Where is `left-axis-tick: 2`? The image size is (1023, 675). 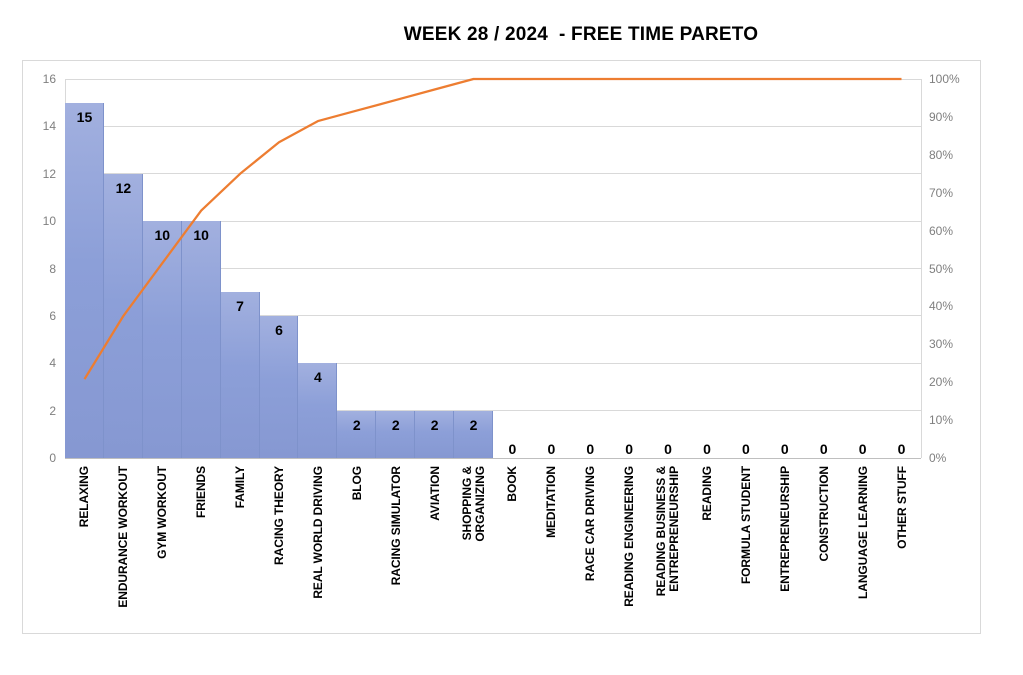
left-axis-tick: 2 is located at coordinates (52, 410).